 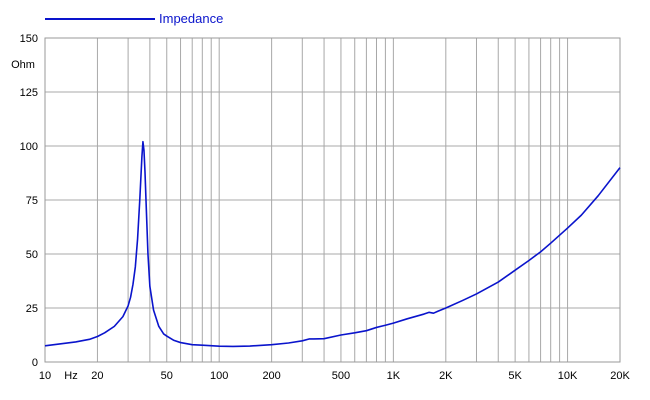 I want to click on x-tick-labels: 10 20 50 100 200 500 1K 2K 5K 10K 20K, so click(x=335, y=376).